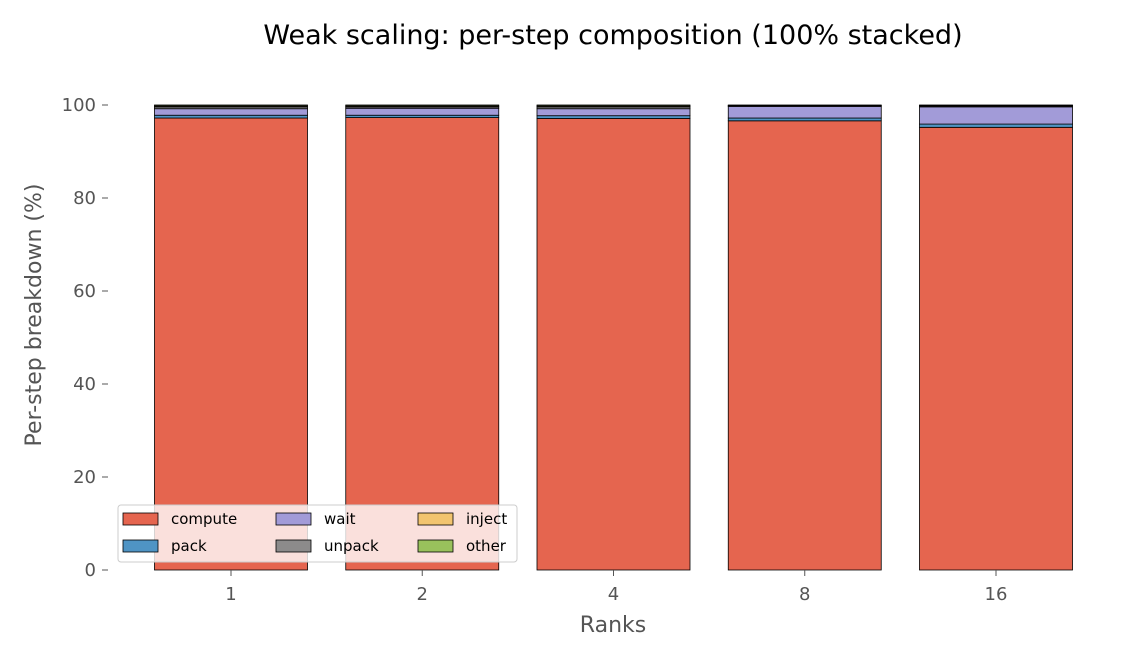 The image size is (1140, 660). Describe the element at coordinates (85, 338) in the screenshot. I see `y-axis-ticks: 0 20 40 60 80 100` at that location.